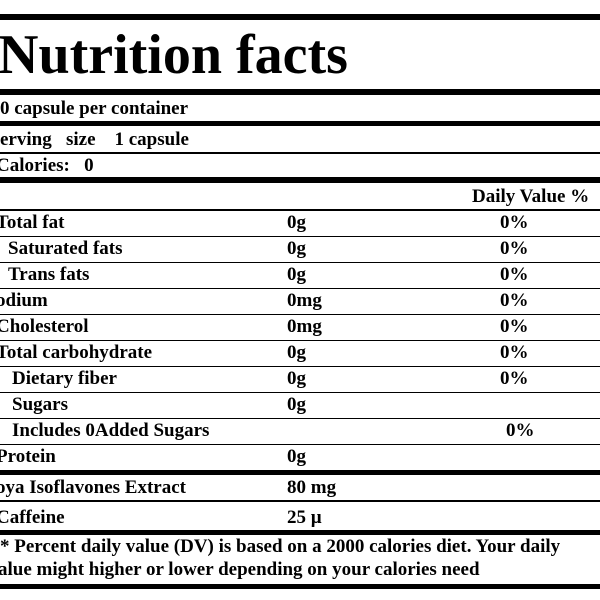 This screenshot has height=600, width=600. I want to click on dv-header: Daily Value %, so click(531, 196).